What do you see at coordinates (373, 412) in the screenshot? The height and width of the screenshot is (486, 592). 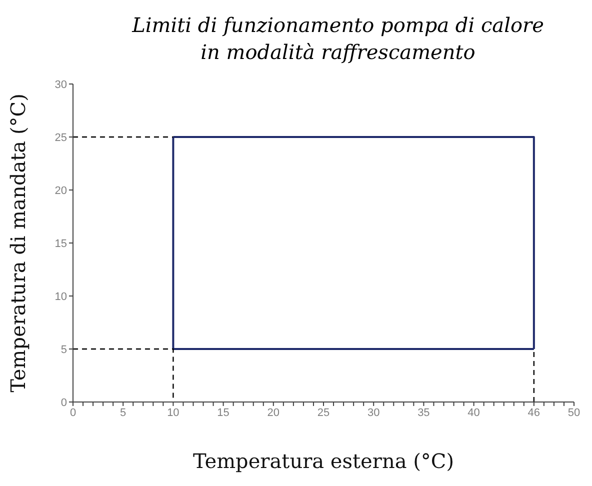 I see `x-tick-label: 30` at bounding box center [373, 412].